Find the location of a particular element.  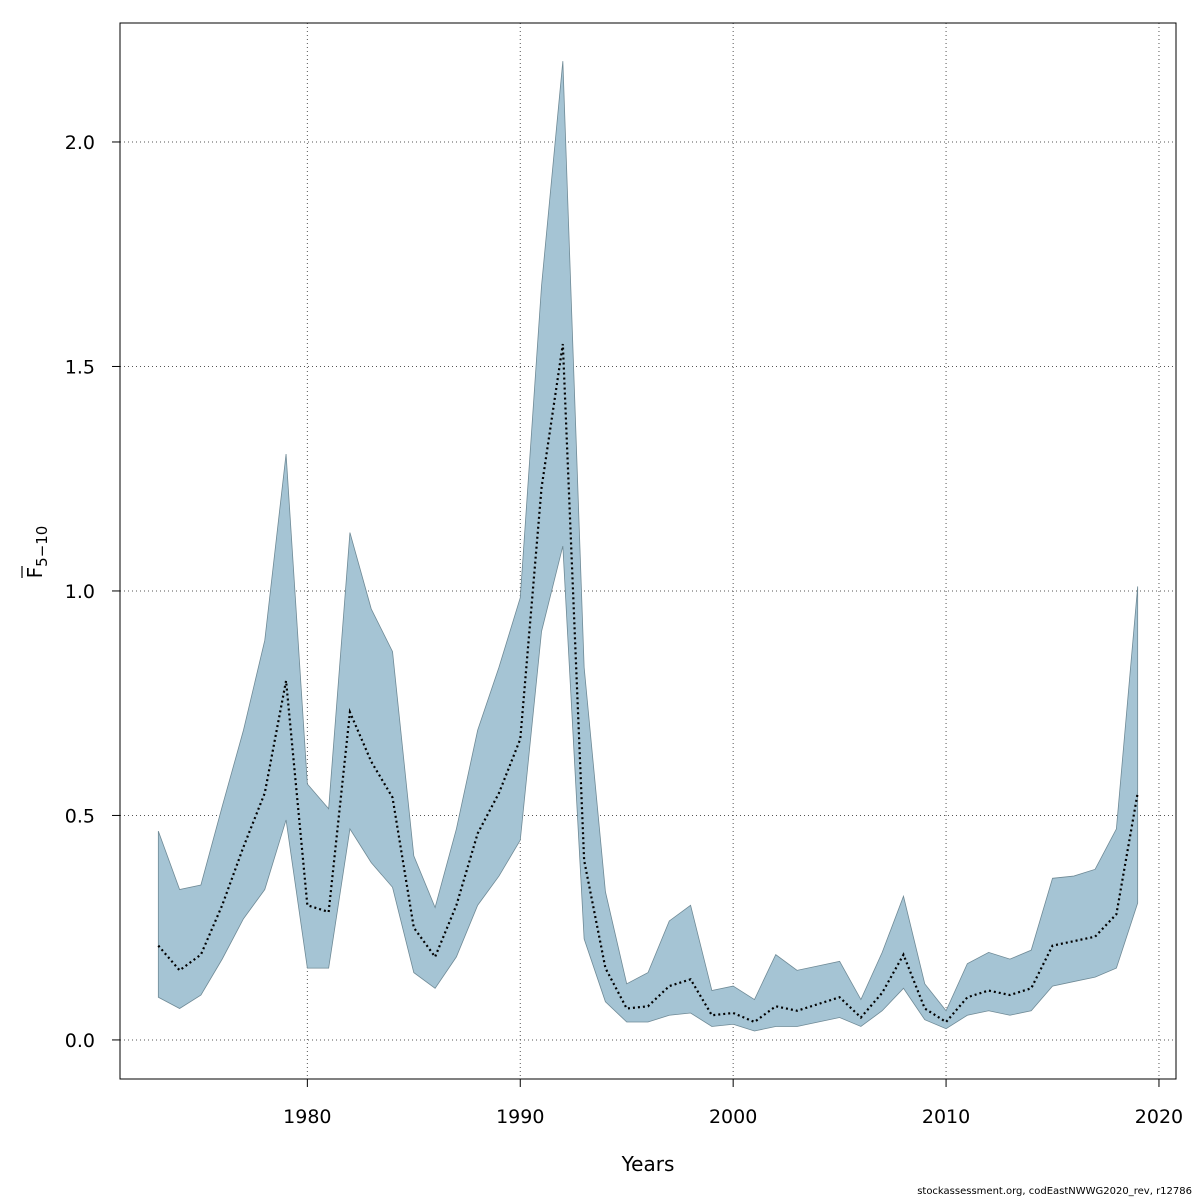

y-axis-title-subscript: 5−10 is located at coordinates (42, 546).